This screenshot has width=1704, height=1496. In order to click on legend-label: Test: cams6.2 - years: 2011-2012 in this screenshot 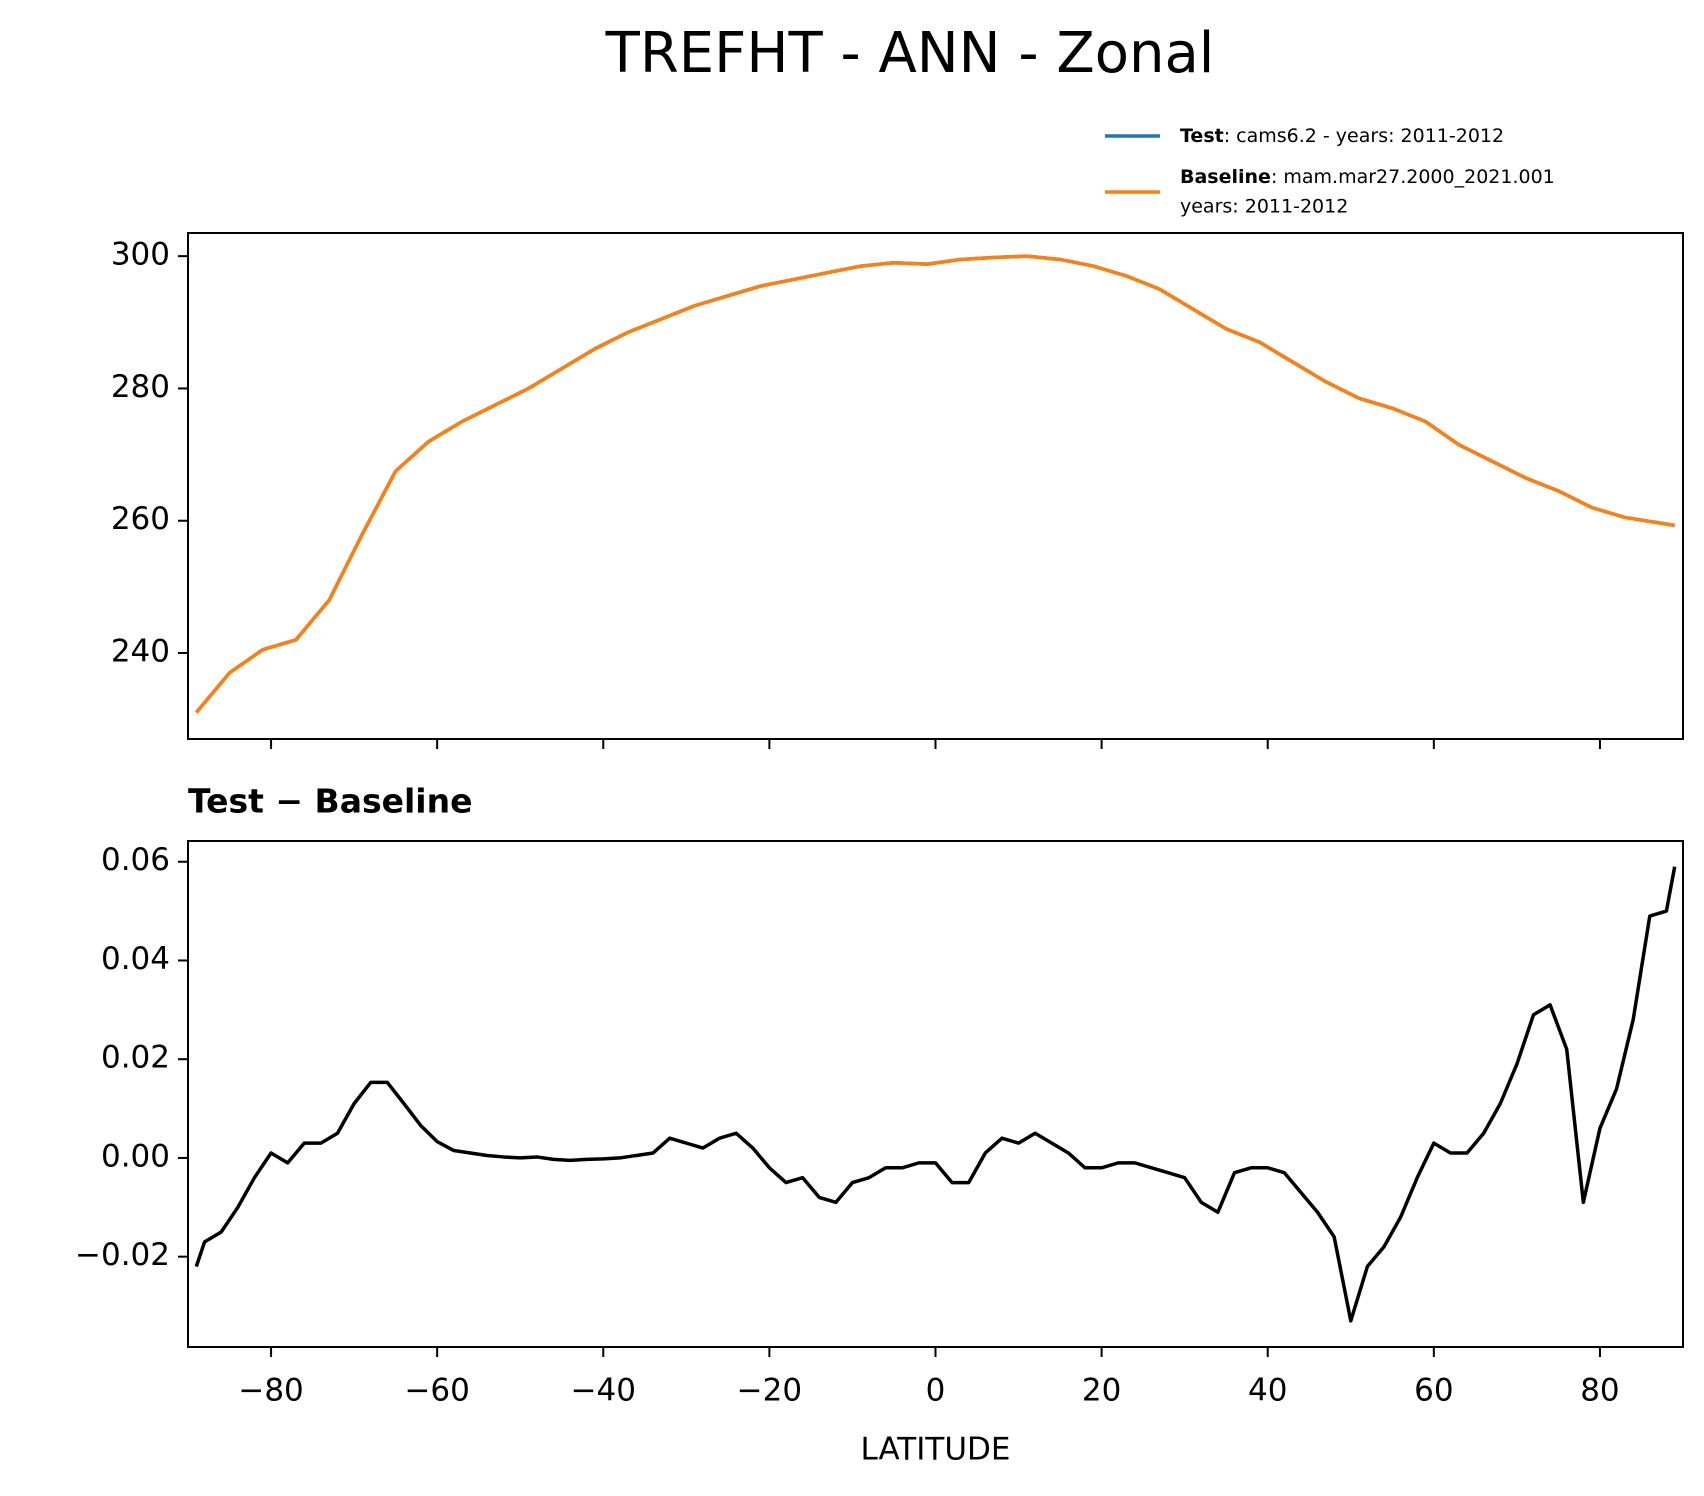, I will do `click(1342, 136)`.